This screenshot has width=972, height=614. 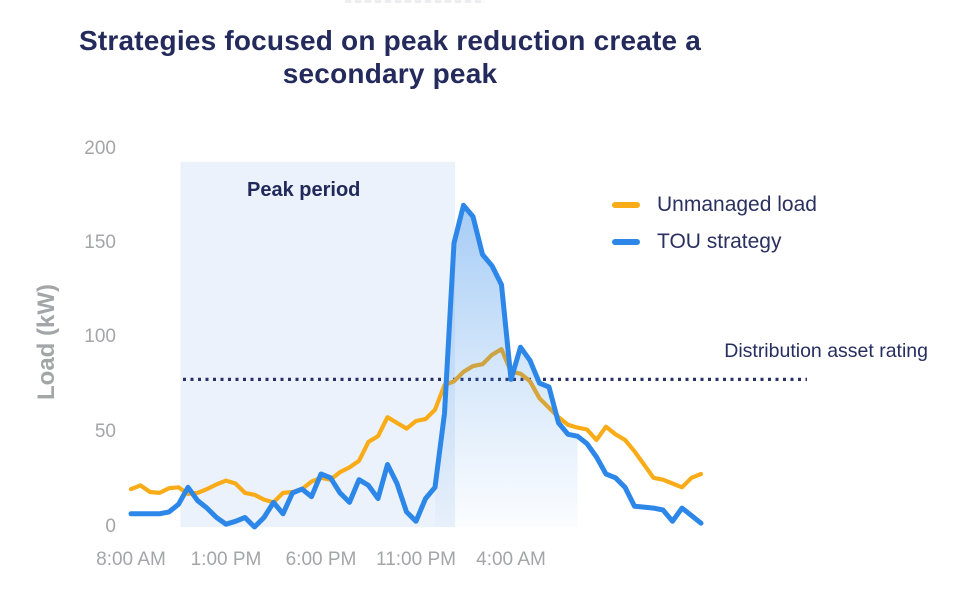 I want to click on legend-item-tou-strategy: TOU strategy, so click(x=714, y=242).